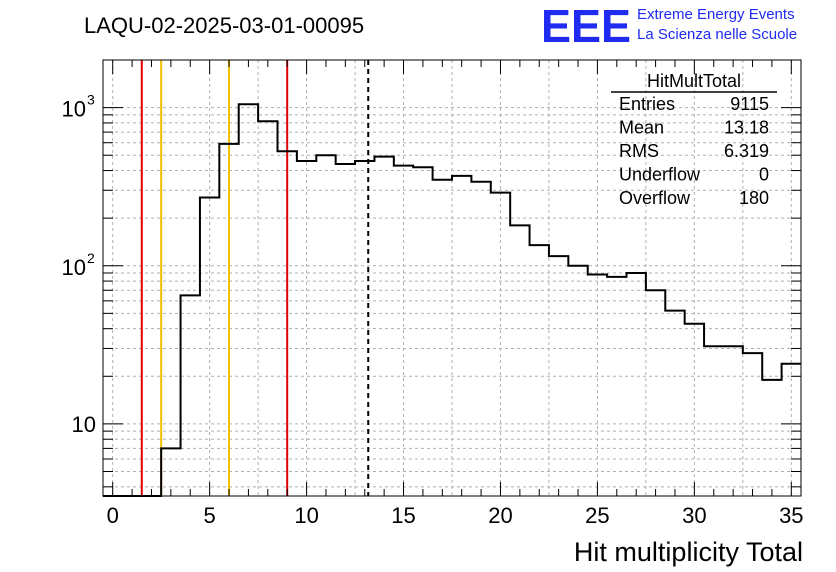  What do you see at coordinates (224, 25) in the screenshot?
I see `chart-title: LAQU-02-2025-03-01-00095` at bounding box center [224, 25].